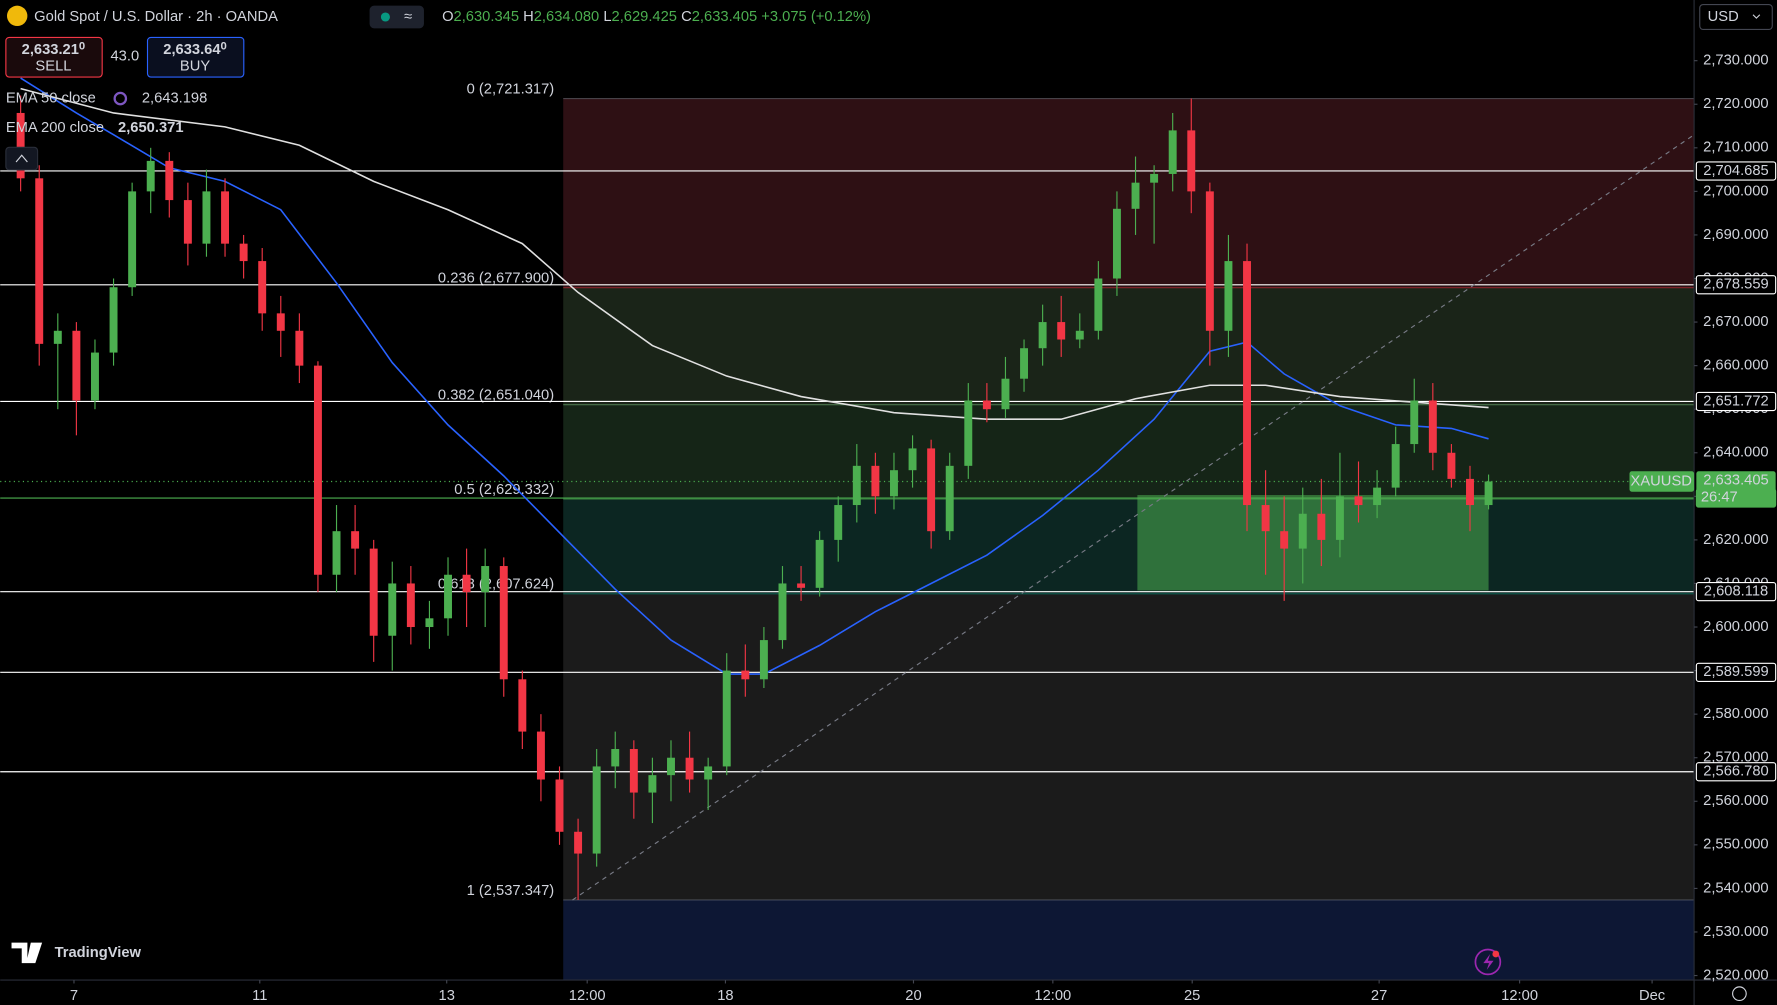  Describe the element at coordinates (53, 67) in the screenshot. I see `sell-label: SELL` at that location.